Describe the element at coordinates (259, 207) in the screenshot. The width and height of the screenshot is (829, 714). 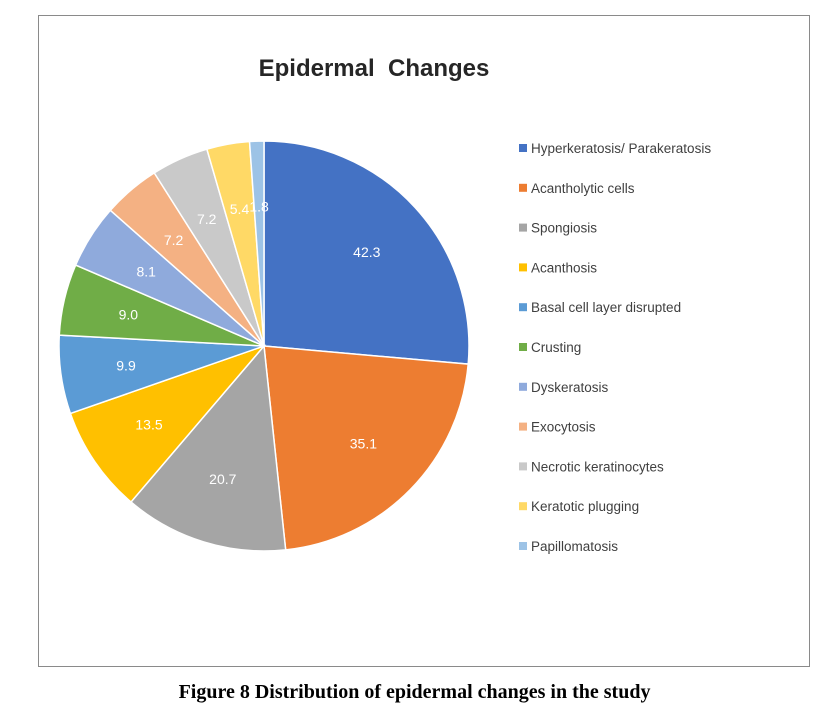
I see `data-label-10: 1.8` at that location.